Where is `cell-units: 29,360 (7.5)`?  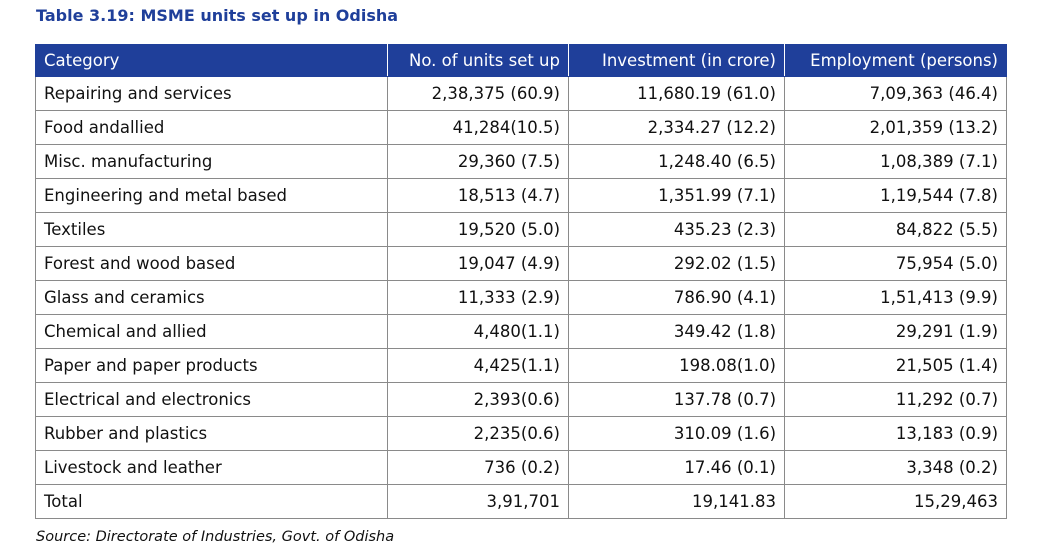
cell-units: 29,360 (7.5) is located at coordinates (478, 161).